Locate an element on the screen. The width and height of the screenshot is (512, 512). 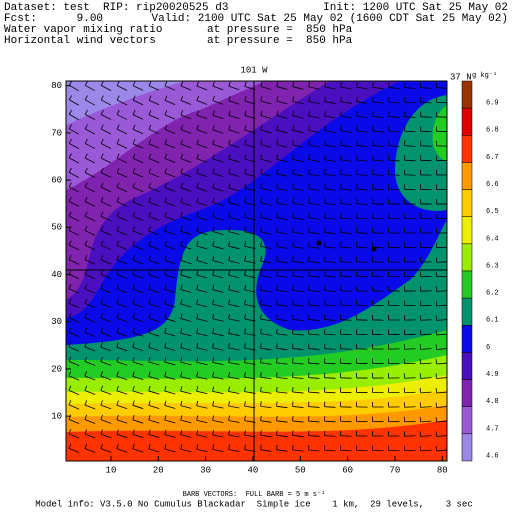
colorbar-label: 4.7 is located at coordinates (492, 429).